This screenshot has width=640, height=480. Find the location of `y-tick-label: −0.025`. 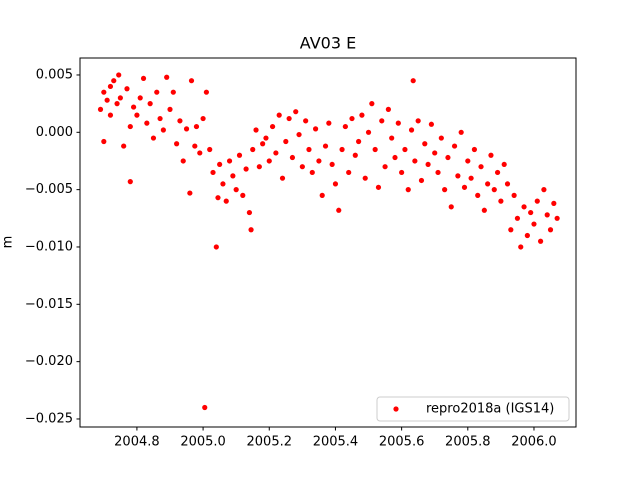

y-tick-label: −0.025 is located at coordinates (49, 418).